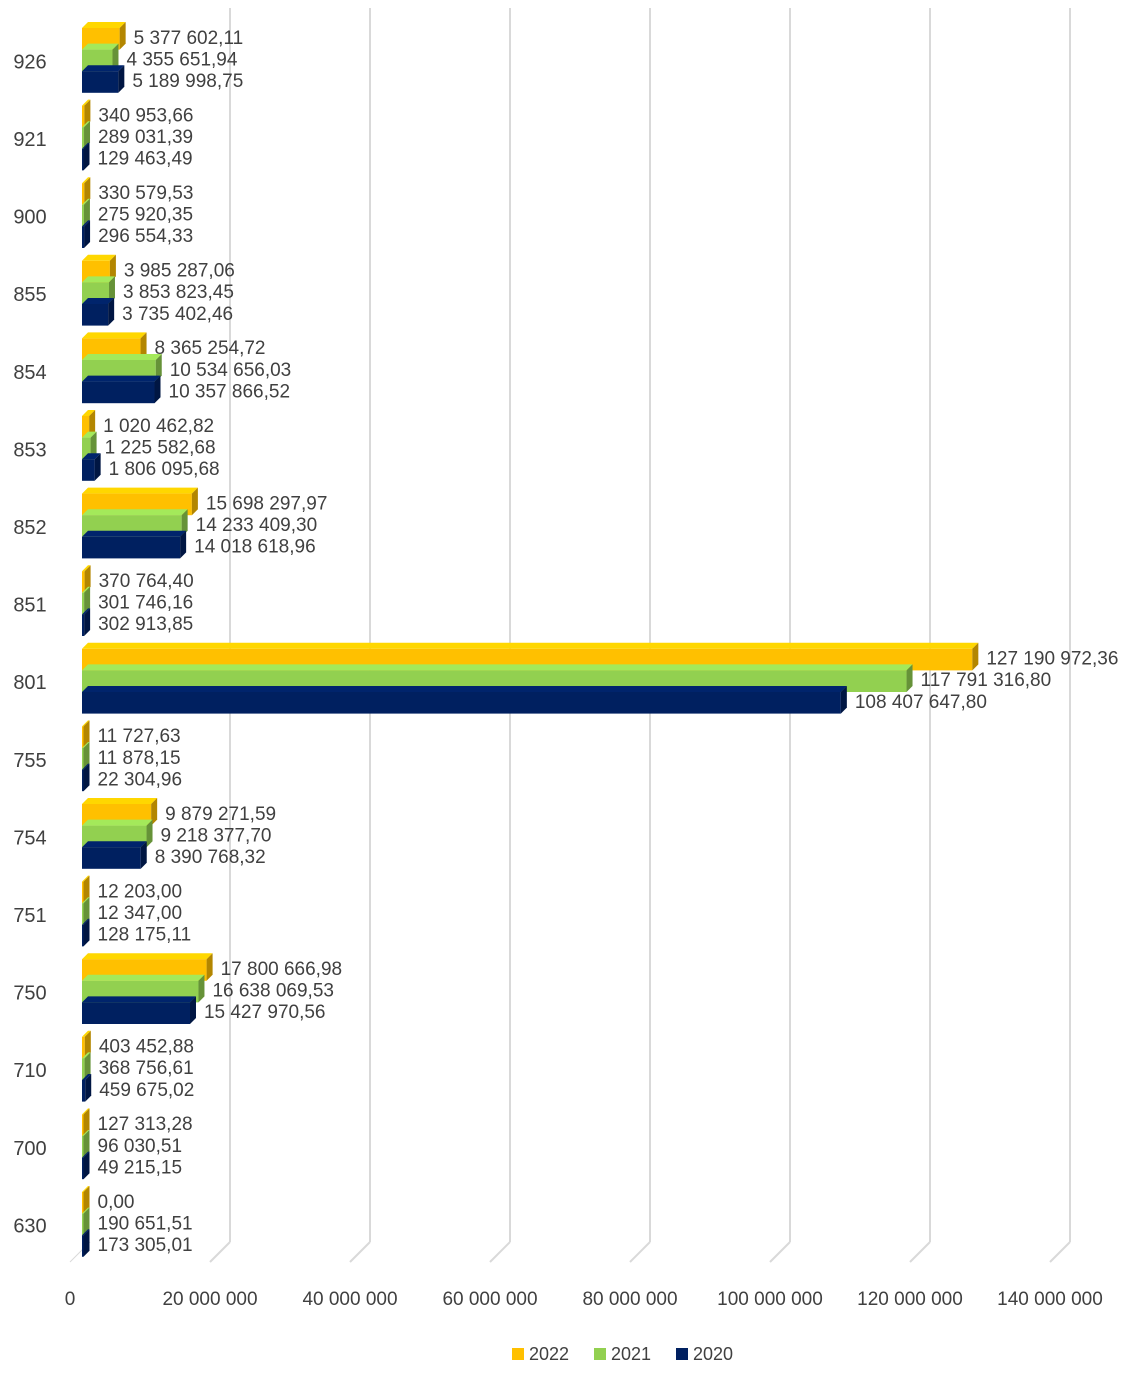  Describe the element at coordinates (209, 1299) in the screenshot. I see `x-tick-label: 20 000 000` at that location.